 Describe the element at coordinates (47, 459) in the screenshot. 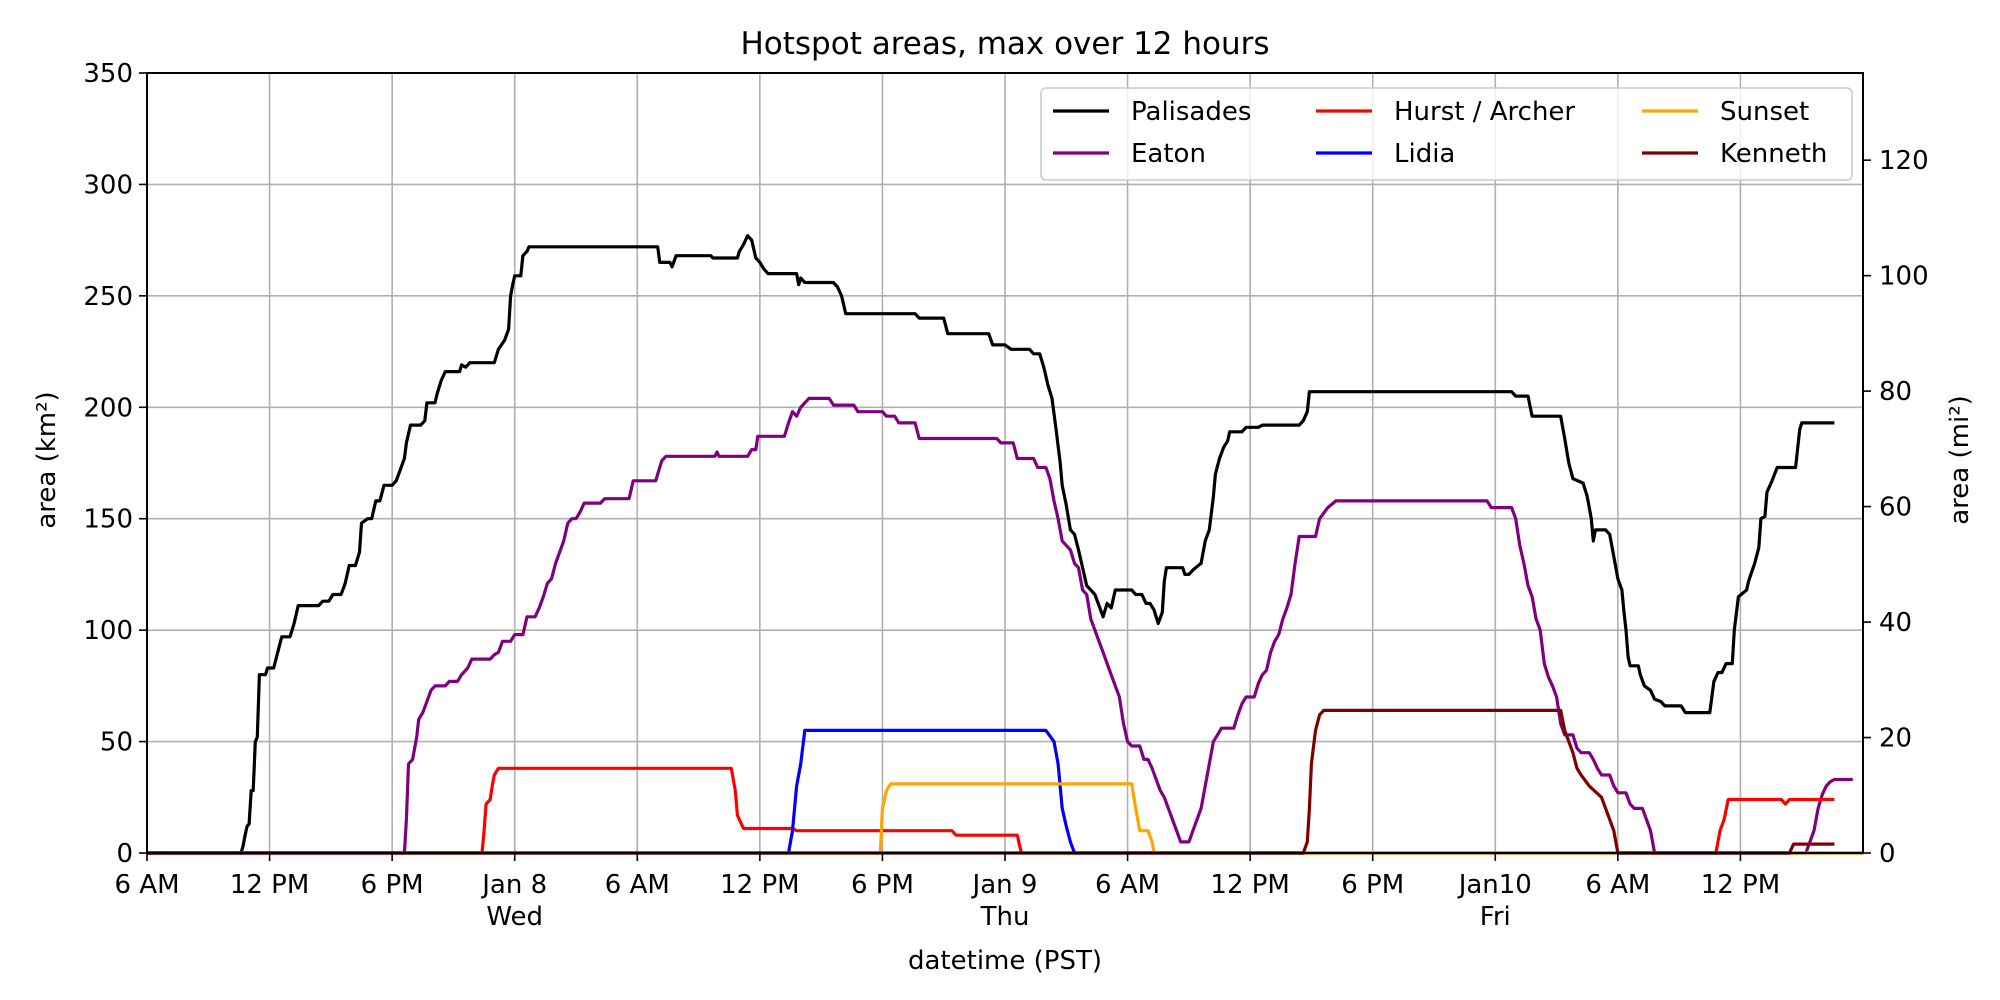

I see `y-axis-label: area (km²)` at that location.